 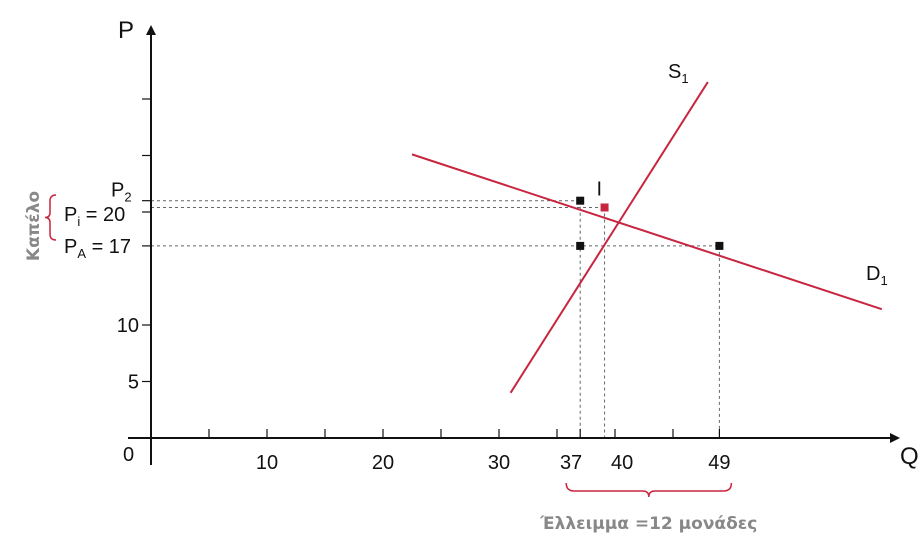 I want to click on y-axis-label: P, so click(x=126, y=30).